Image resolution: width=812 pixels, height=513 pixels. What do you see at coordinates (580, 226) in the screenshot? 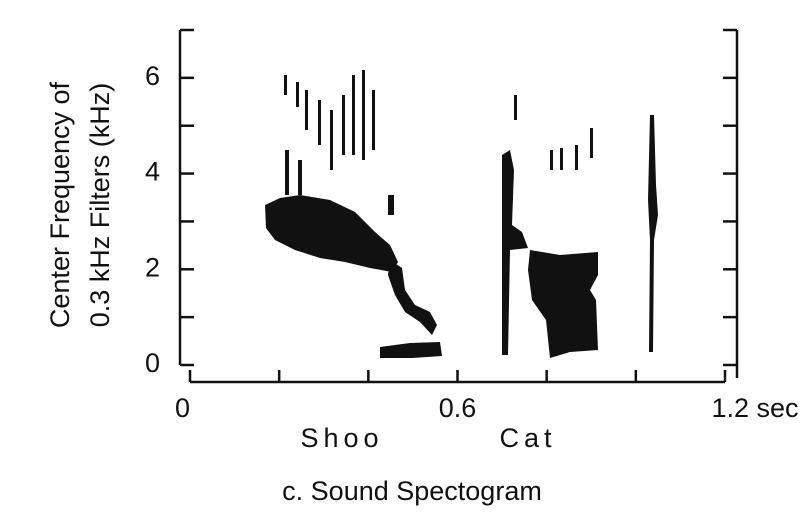
I see `spectrogram-cat` at bounding box center [580, 226].